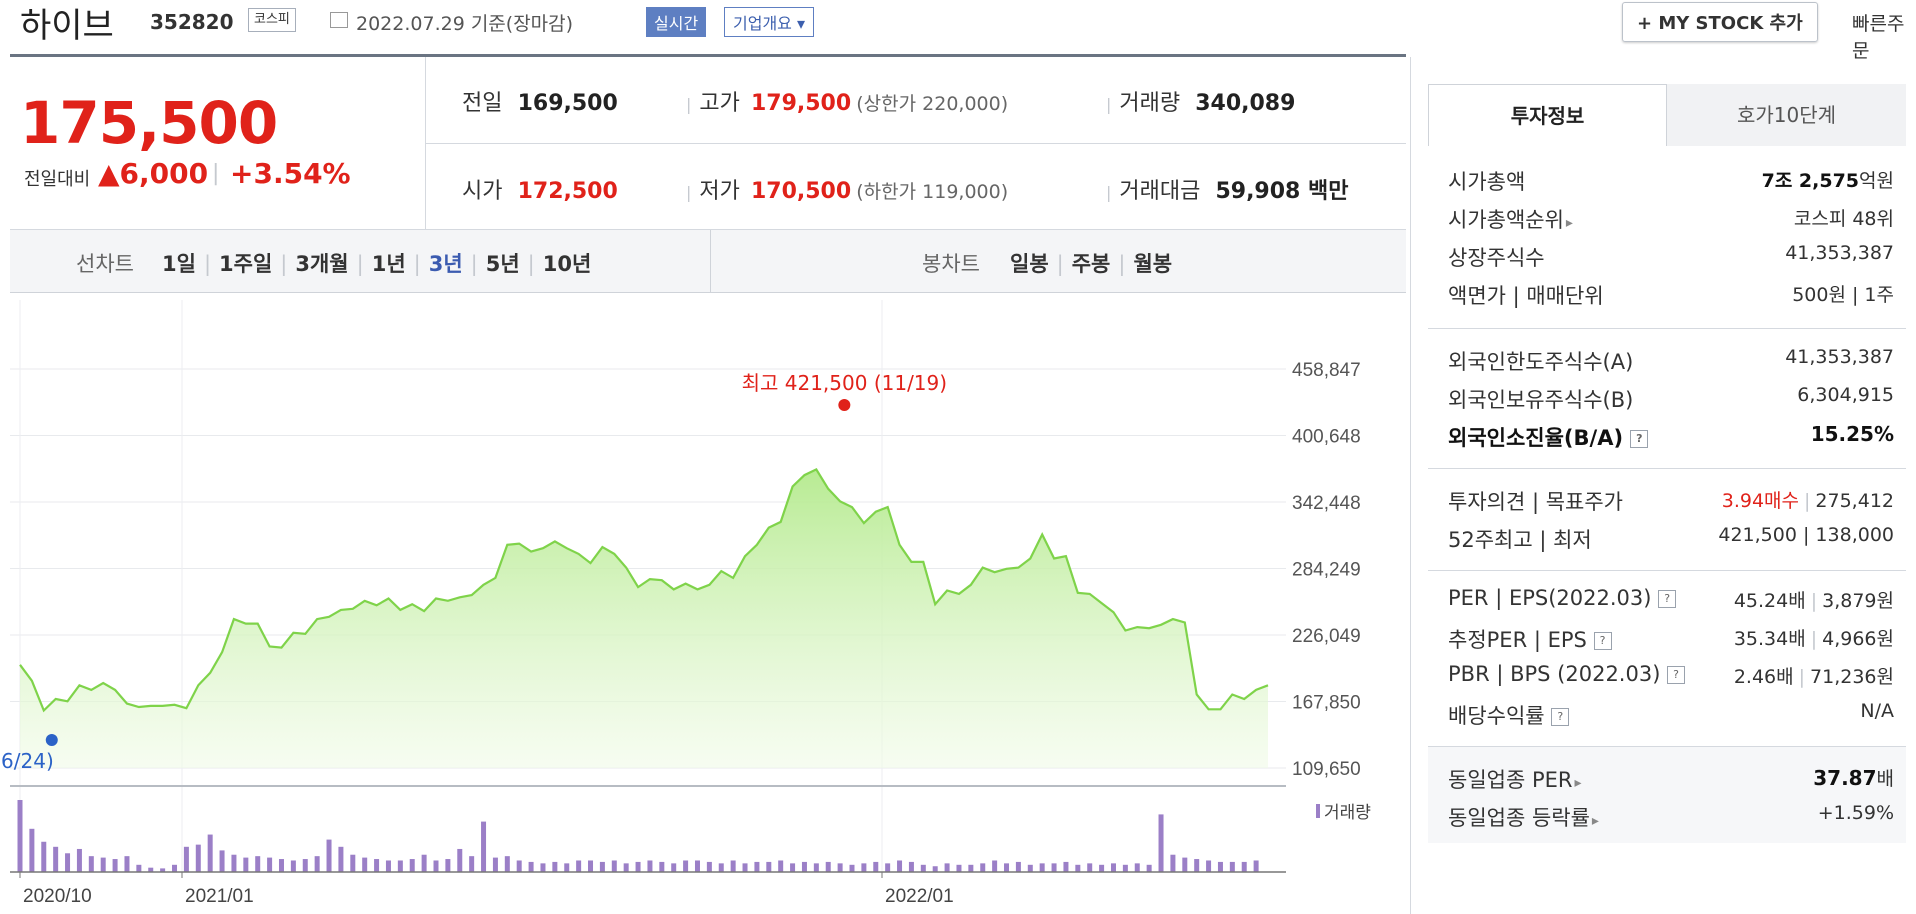  I want to click on dividend-row: 배당수익률 ? N/A, so click(1671, 714).